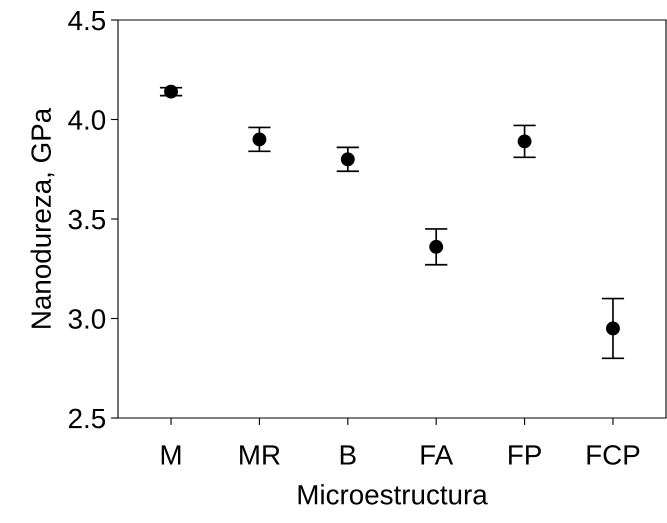 The width and height of the screenshot is (667, 523). Describe the element at coordinates (87, 20) in the screenshot. I see `y-tick-label: 4.5` at that location.